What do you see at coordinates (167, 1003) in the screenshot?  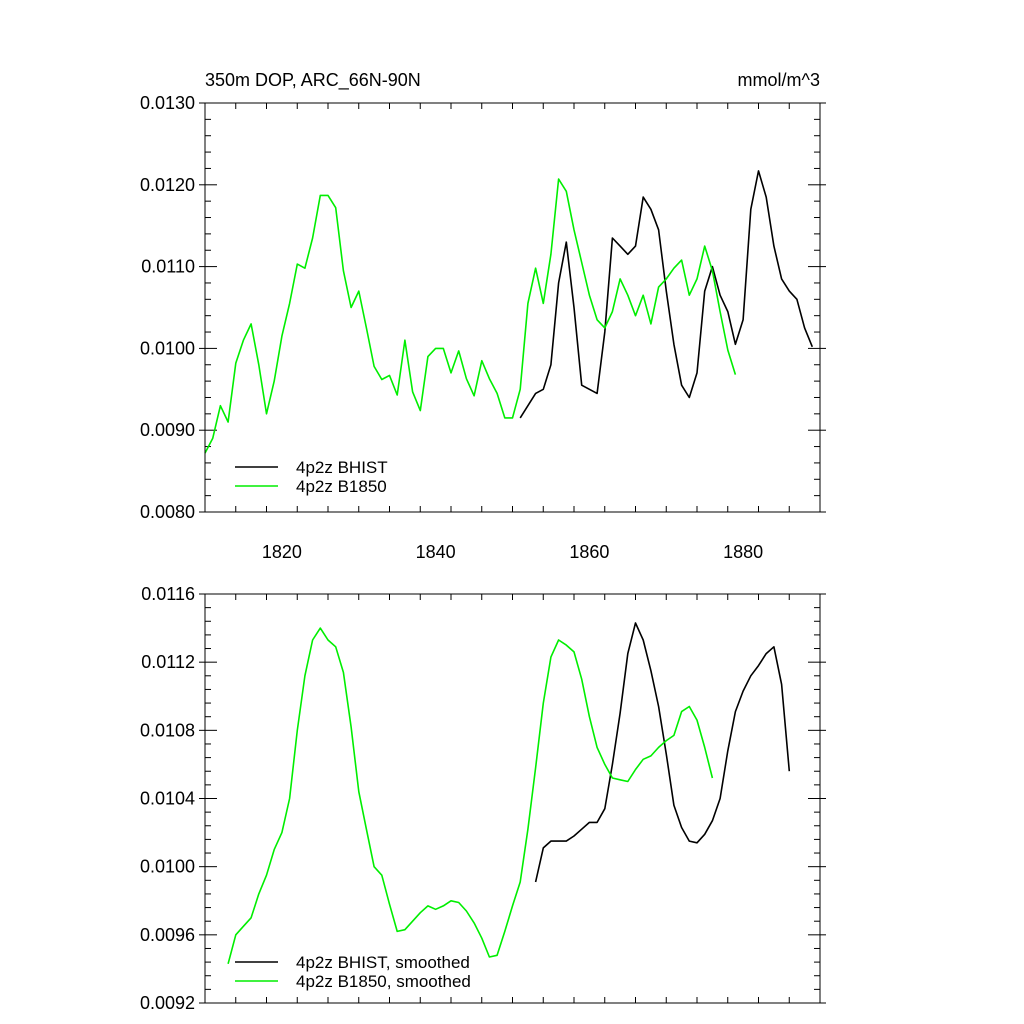 I see `y-tick-label: 0.0092` at bounding box center [167, 1003].